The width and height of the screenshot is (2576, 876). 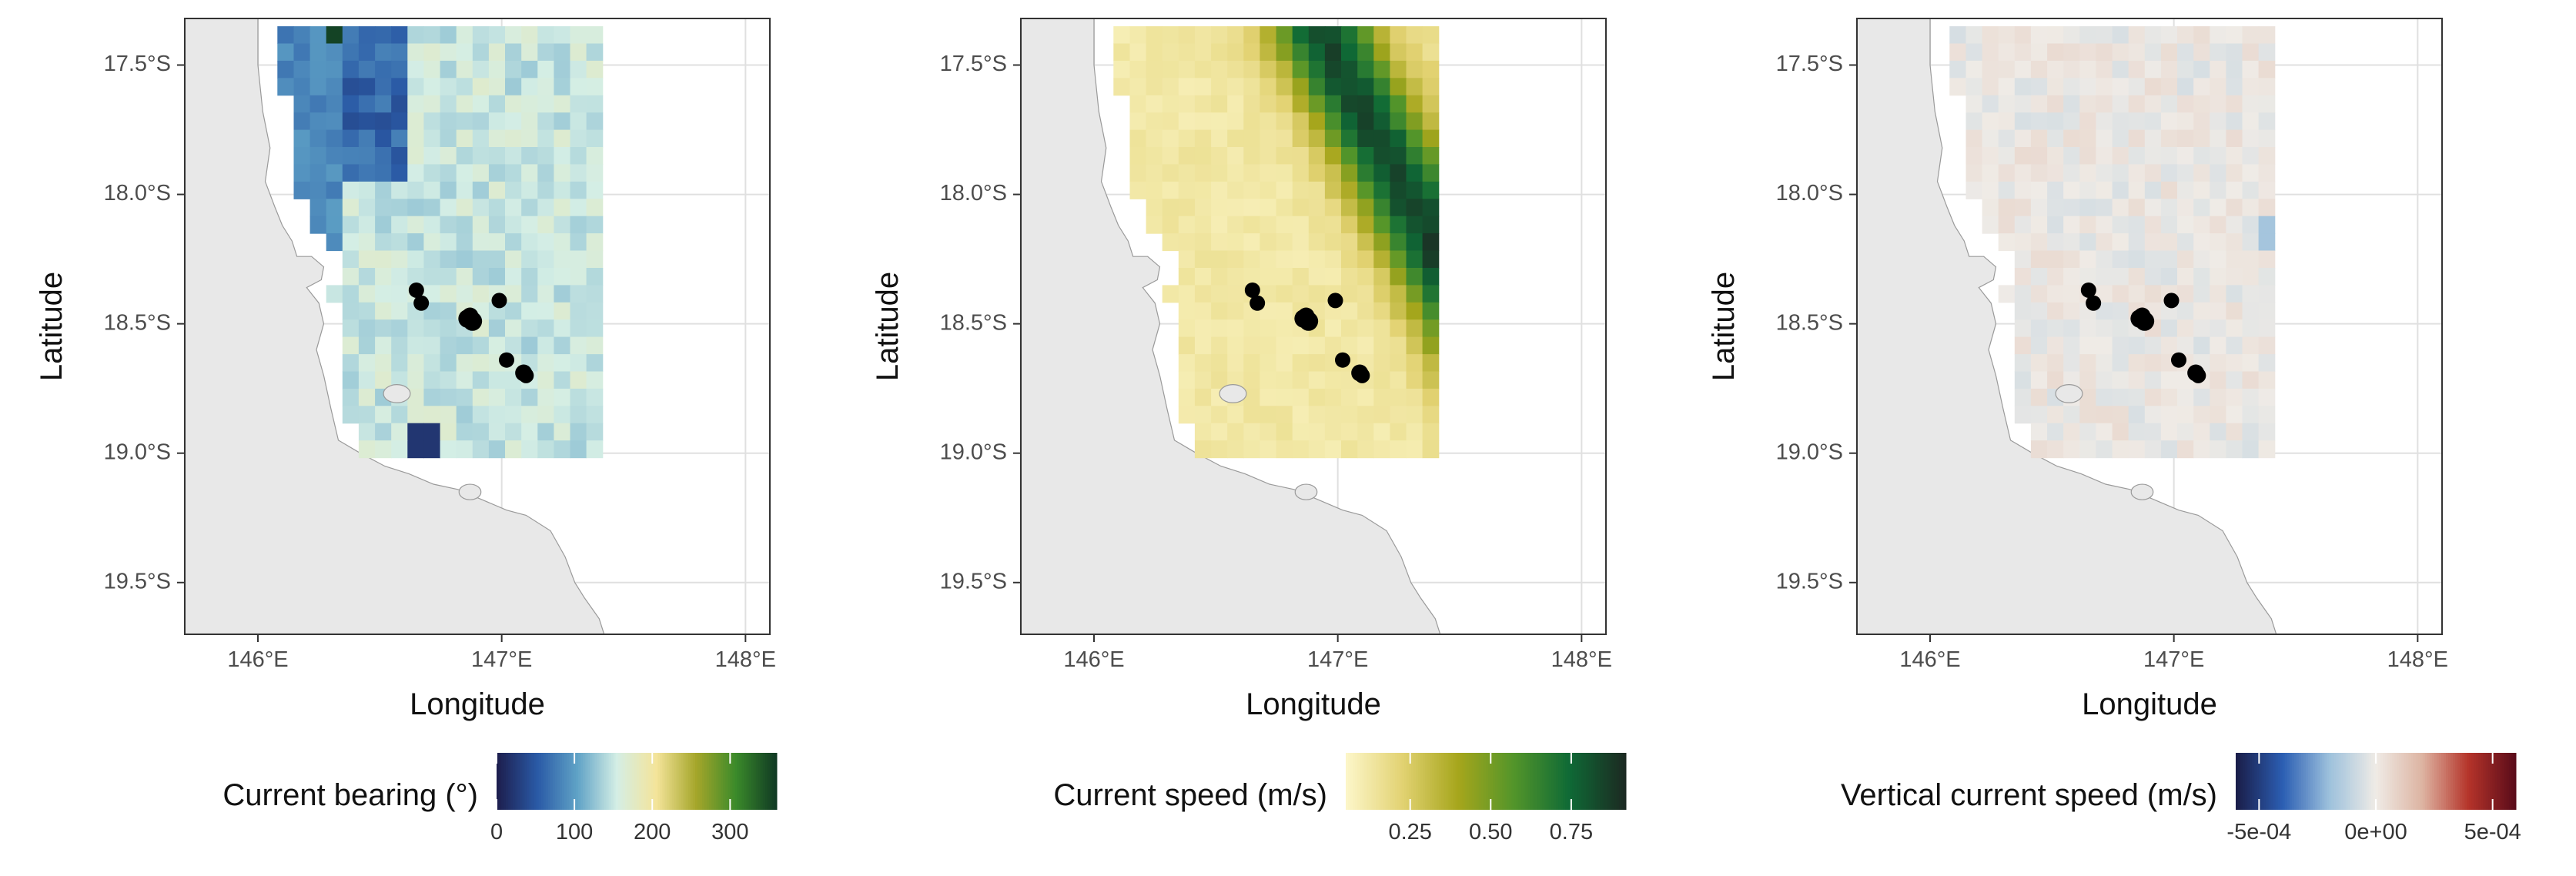 What do you see at coordinates (1277, 242) in the screenshot?
I see `speed-heatmap-cells` at bounding box center [1277, 242].